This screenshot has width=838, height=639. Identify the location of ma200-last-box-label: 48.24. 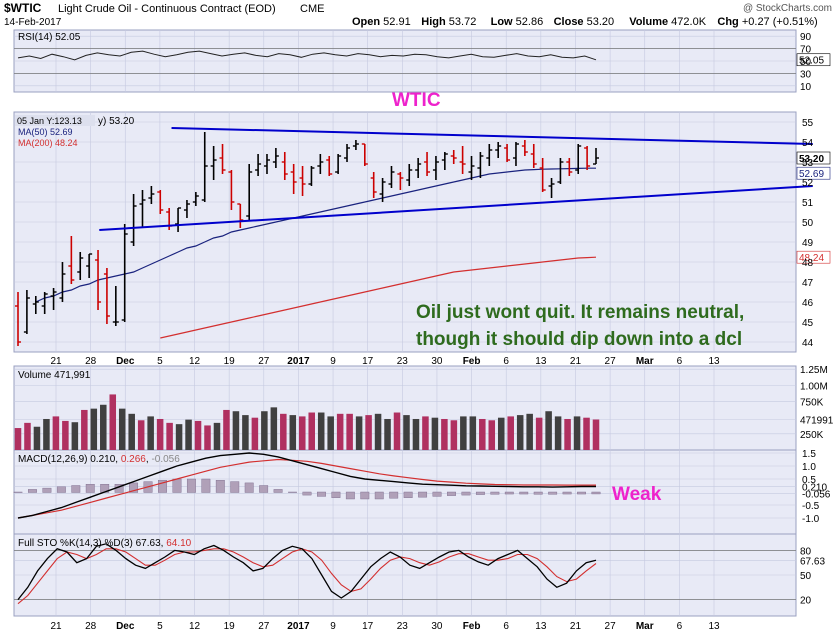
(811, 258).